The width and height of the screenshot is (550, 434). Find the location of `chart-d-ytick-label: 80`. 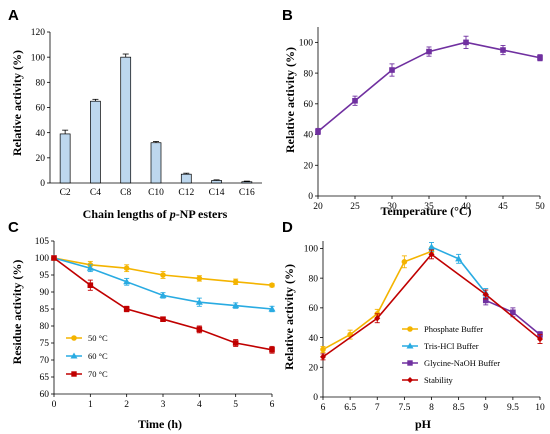

chart-d-ytick-label: 80 is located at coordinates (314, 279).